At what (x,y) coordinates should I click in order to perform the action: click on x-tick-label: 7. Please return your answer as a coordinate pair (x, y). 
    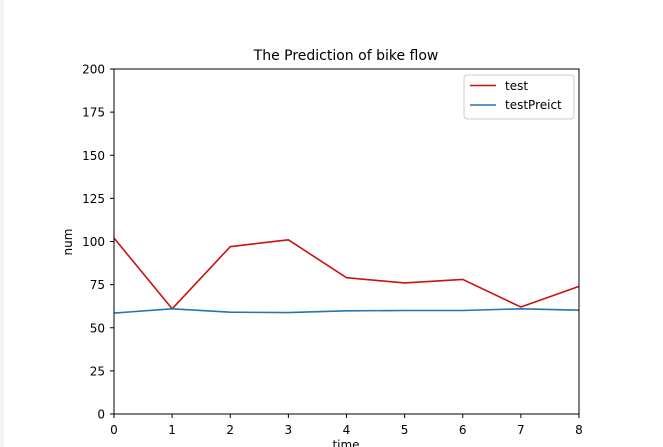
    Looking at the image, I should click on (521, 430).